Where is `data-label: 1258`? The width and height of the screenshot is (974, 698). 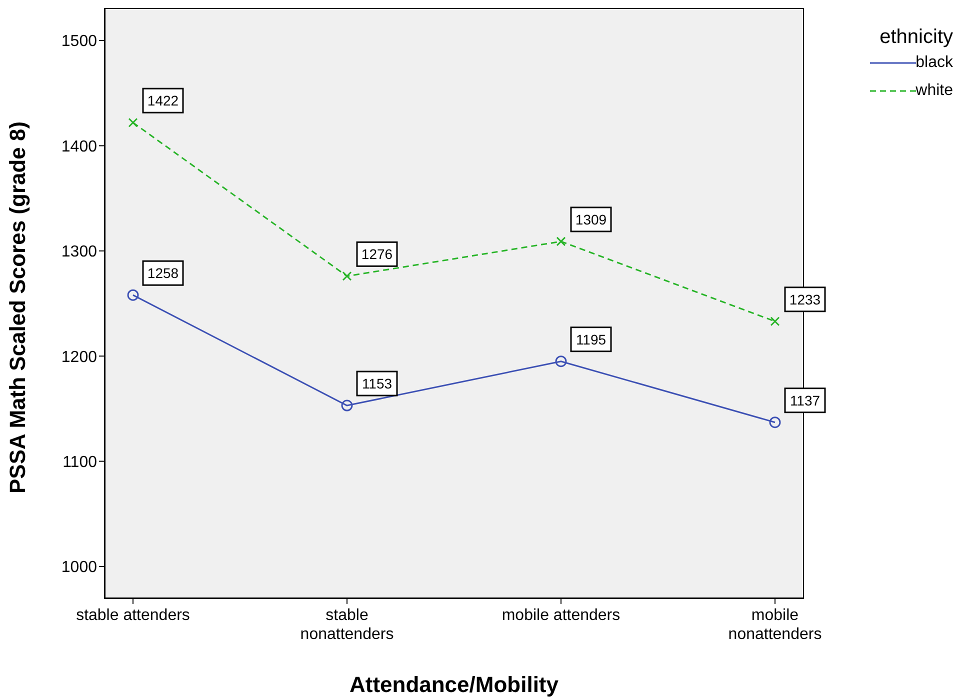
data-label: 1258 is located at coordinates (163, 273).